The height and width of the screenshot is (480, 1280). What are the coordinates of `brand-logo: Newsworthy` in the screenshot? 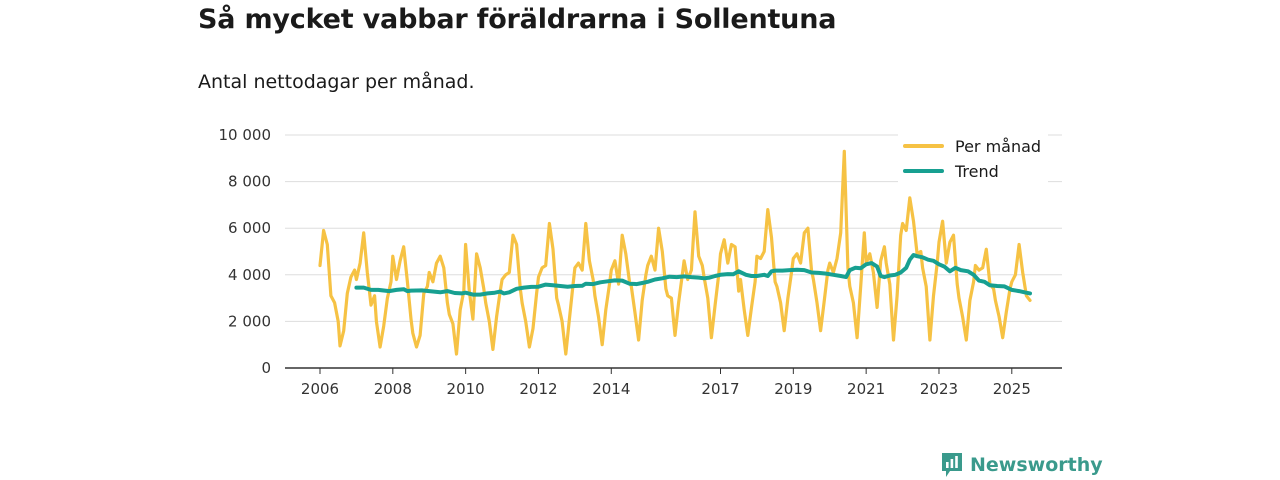 It's located at (1021, 465).